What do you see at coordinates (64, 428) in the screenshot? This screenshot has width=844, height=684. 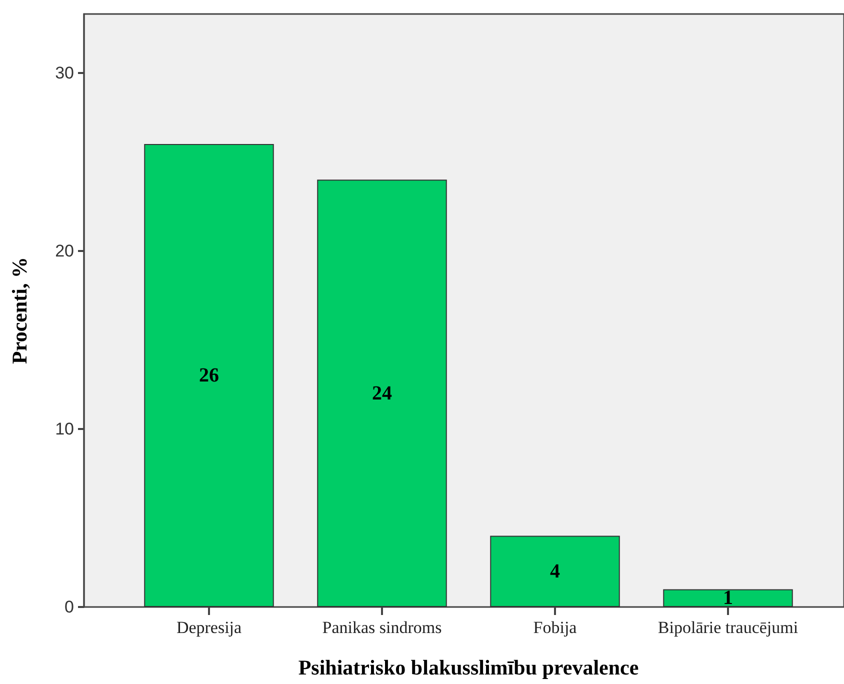 I see `y-tick-label: 10` at bounding box center [64, 428].